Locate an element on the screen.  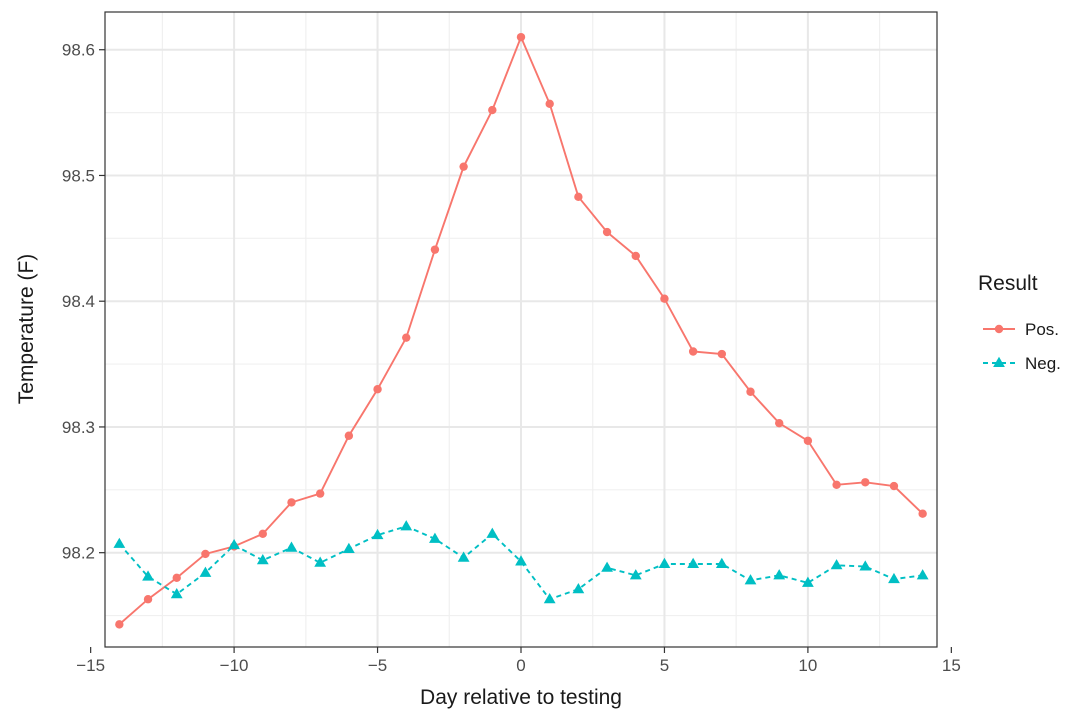
y-axis: 98.2 98.3 98.4 98.5 98.6 is located at coordinates (83, 302).